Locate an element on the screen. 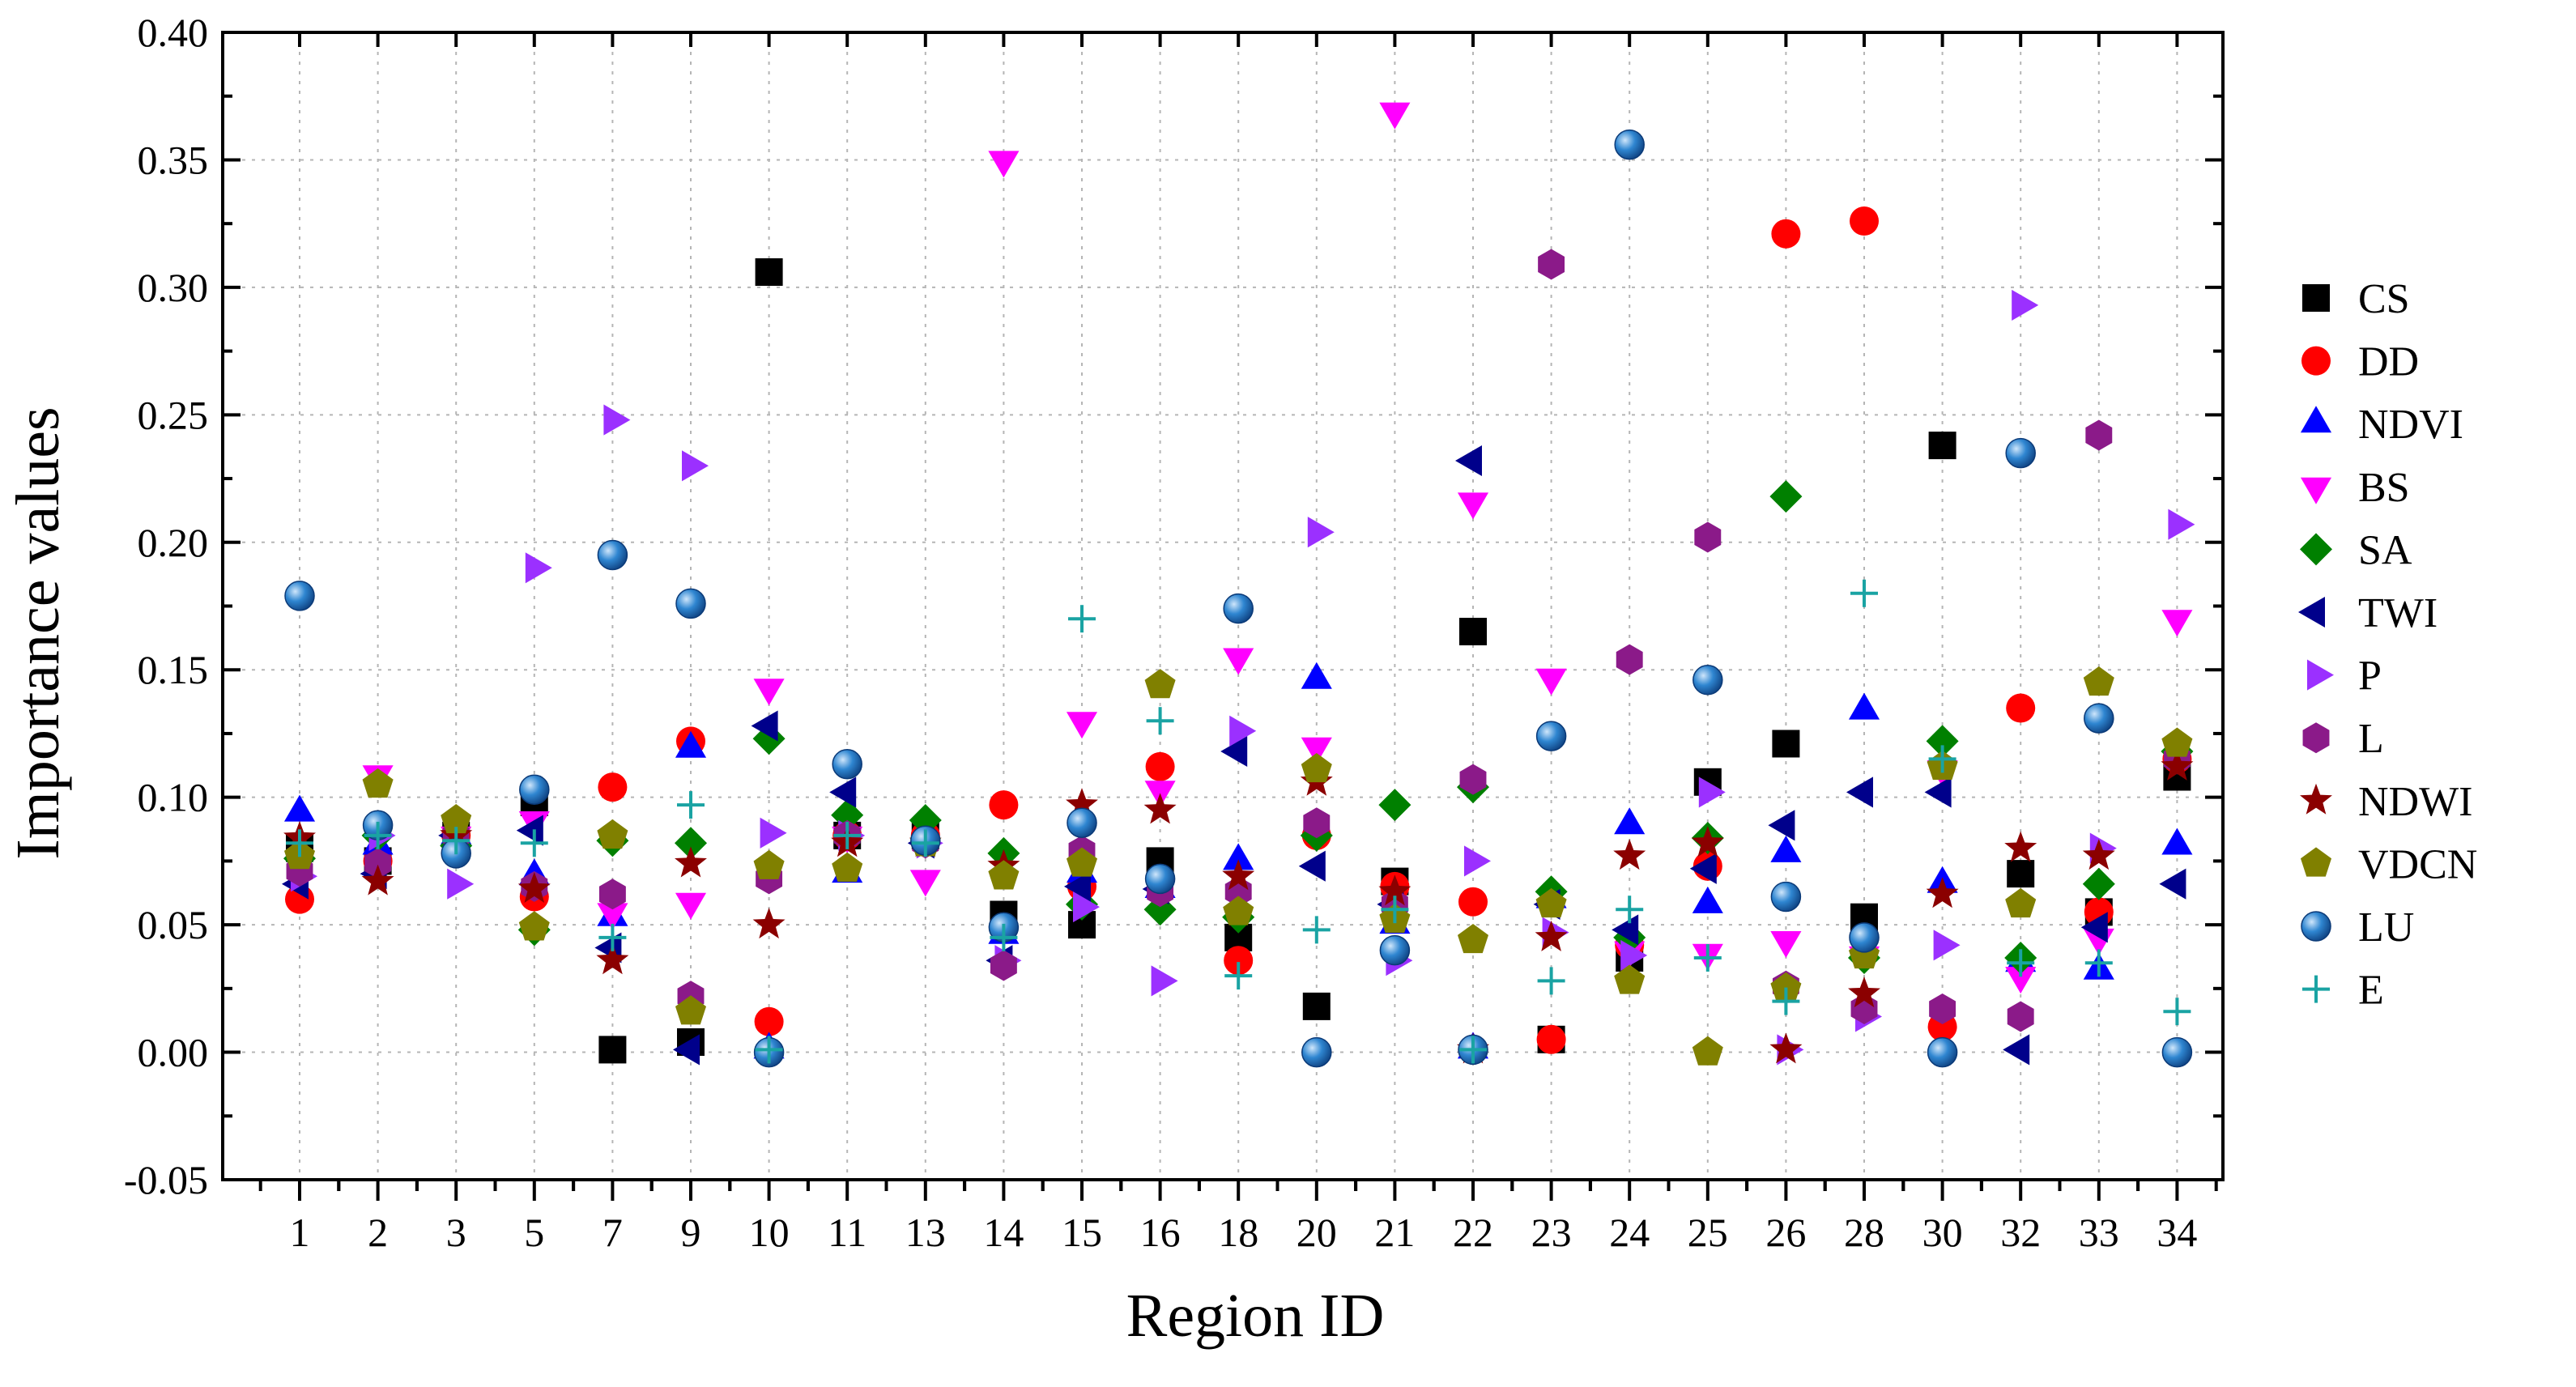  legend-label: SA is located at coordinates (2385, 550).